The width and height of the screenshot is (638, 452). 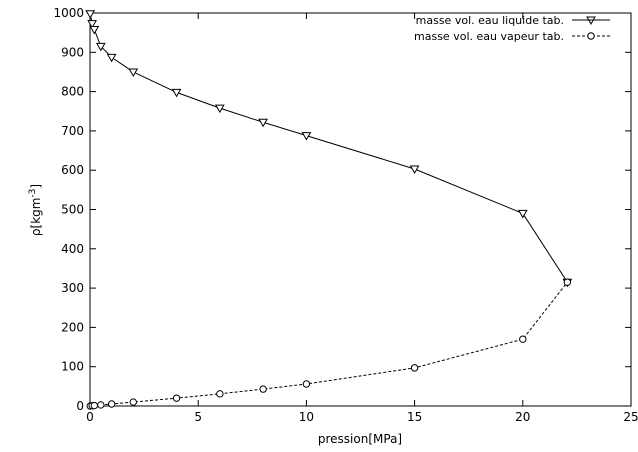 What do you see at coordinates (36, 217) in the screenshot?
I see `y-axis-label-main: ρ[kgm` at bounding box center [36, 217].